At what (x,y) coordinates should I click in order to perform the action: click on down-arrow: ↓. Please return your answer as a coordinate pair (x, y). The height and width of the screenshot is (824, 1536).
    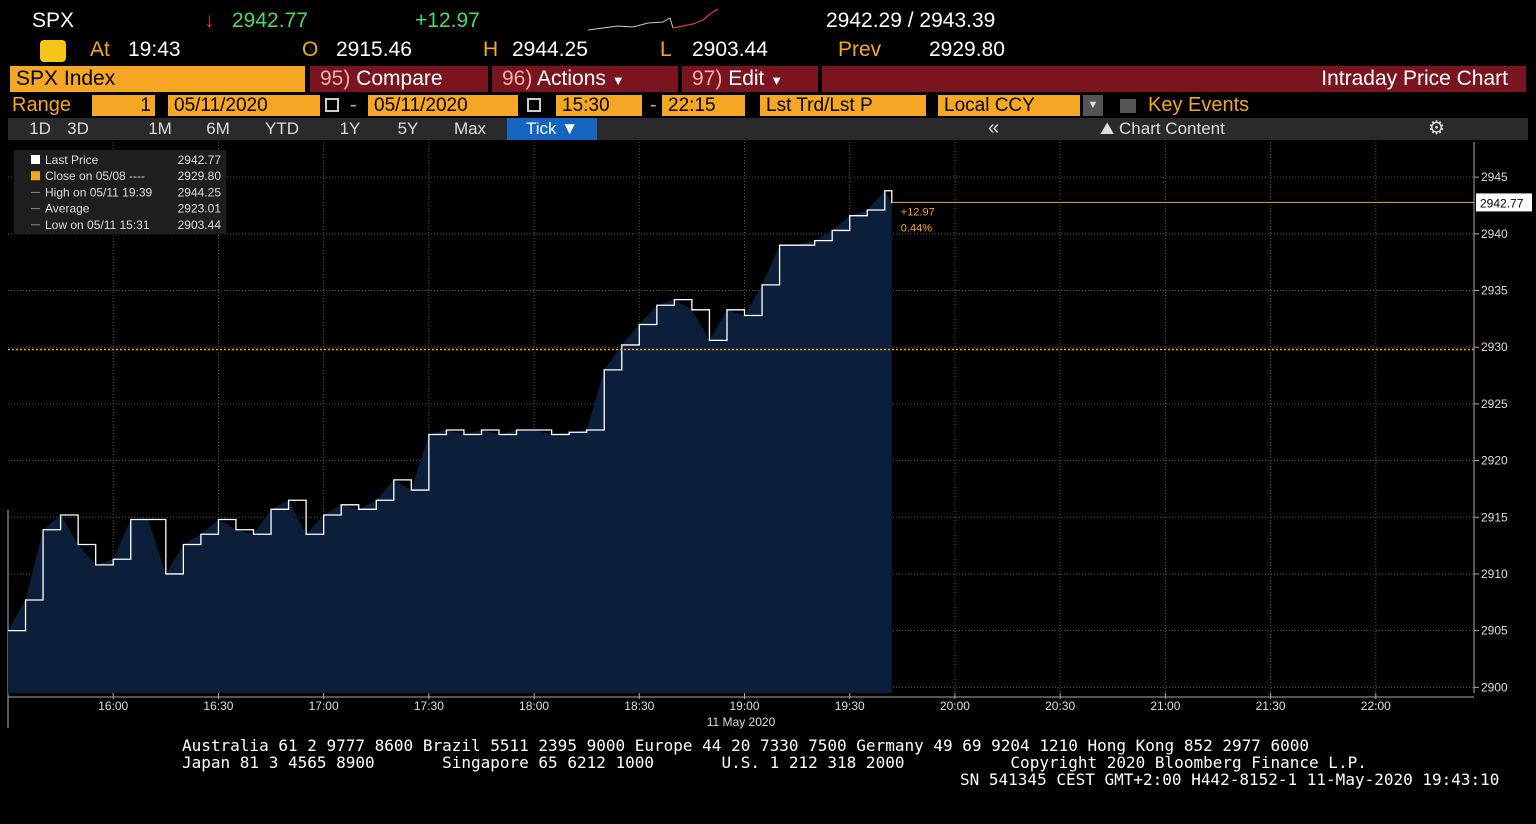
    Looking at the image, I should click on (209, 20).